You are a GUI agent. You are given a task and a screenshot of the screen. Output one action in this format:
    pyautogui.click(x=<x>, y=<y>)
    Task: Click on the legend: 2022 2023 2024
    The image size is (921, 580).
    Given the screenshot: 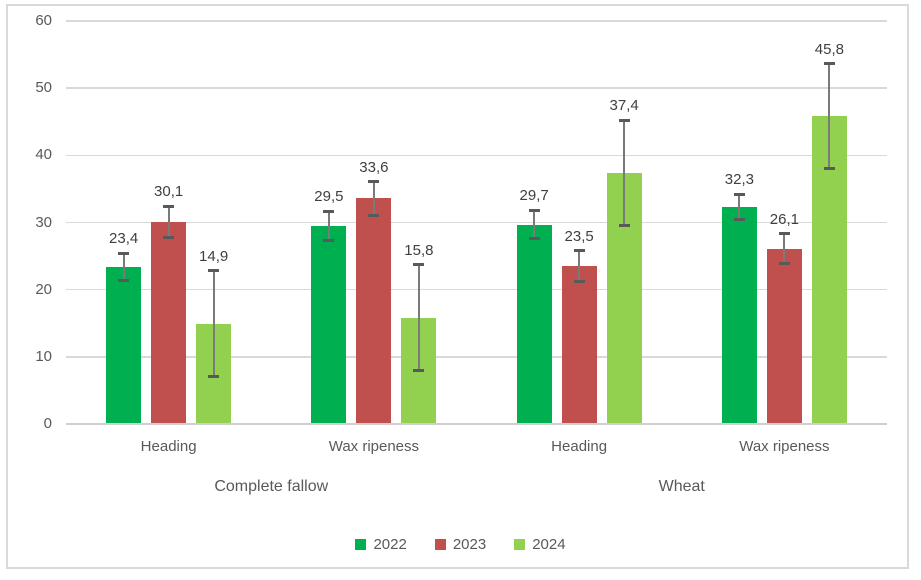 What is the action you would take?
    pyautogui.click(x=460, y=544)
    